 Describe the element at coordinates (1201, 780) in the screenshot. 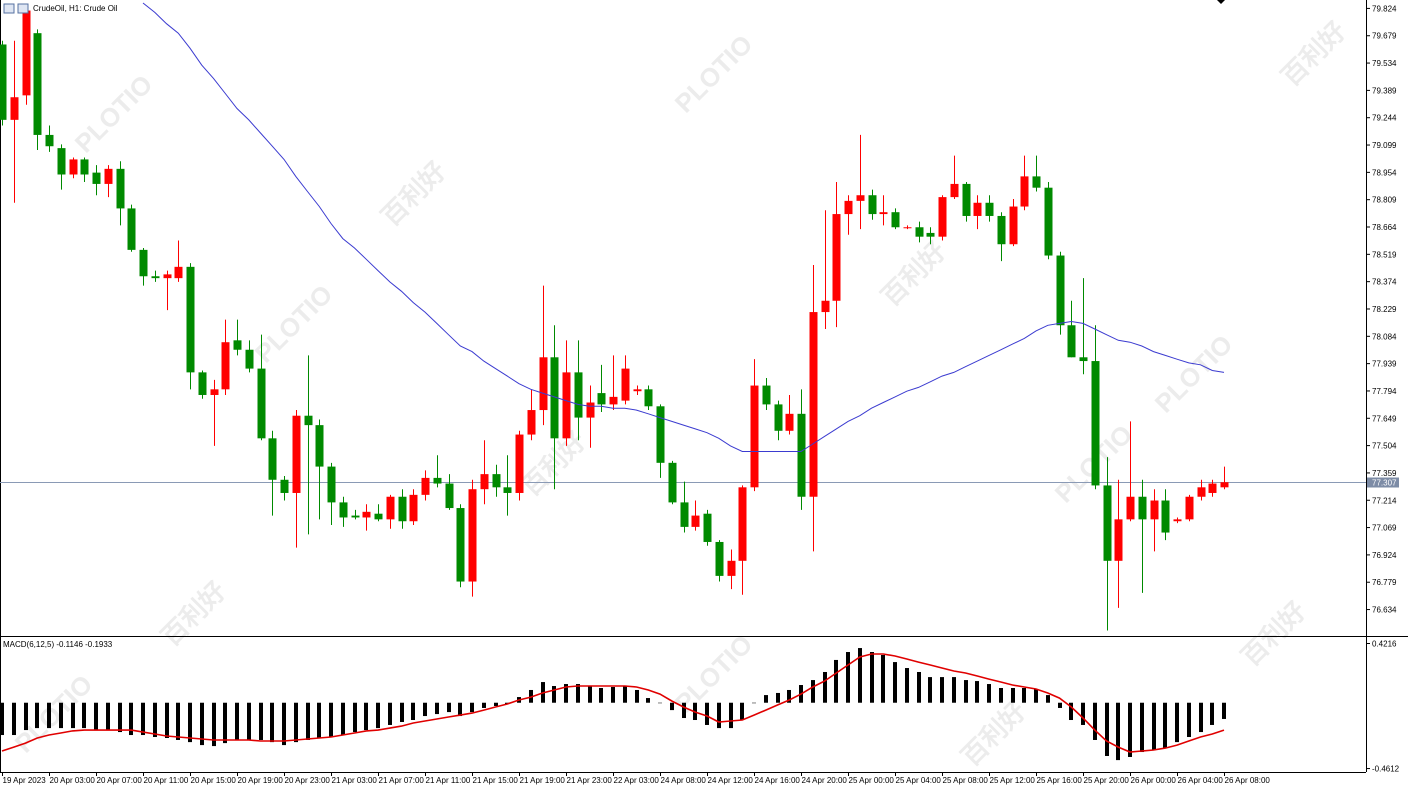

I see `x-tick-label: 26 Apr 04:00` at that location.